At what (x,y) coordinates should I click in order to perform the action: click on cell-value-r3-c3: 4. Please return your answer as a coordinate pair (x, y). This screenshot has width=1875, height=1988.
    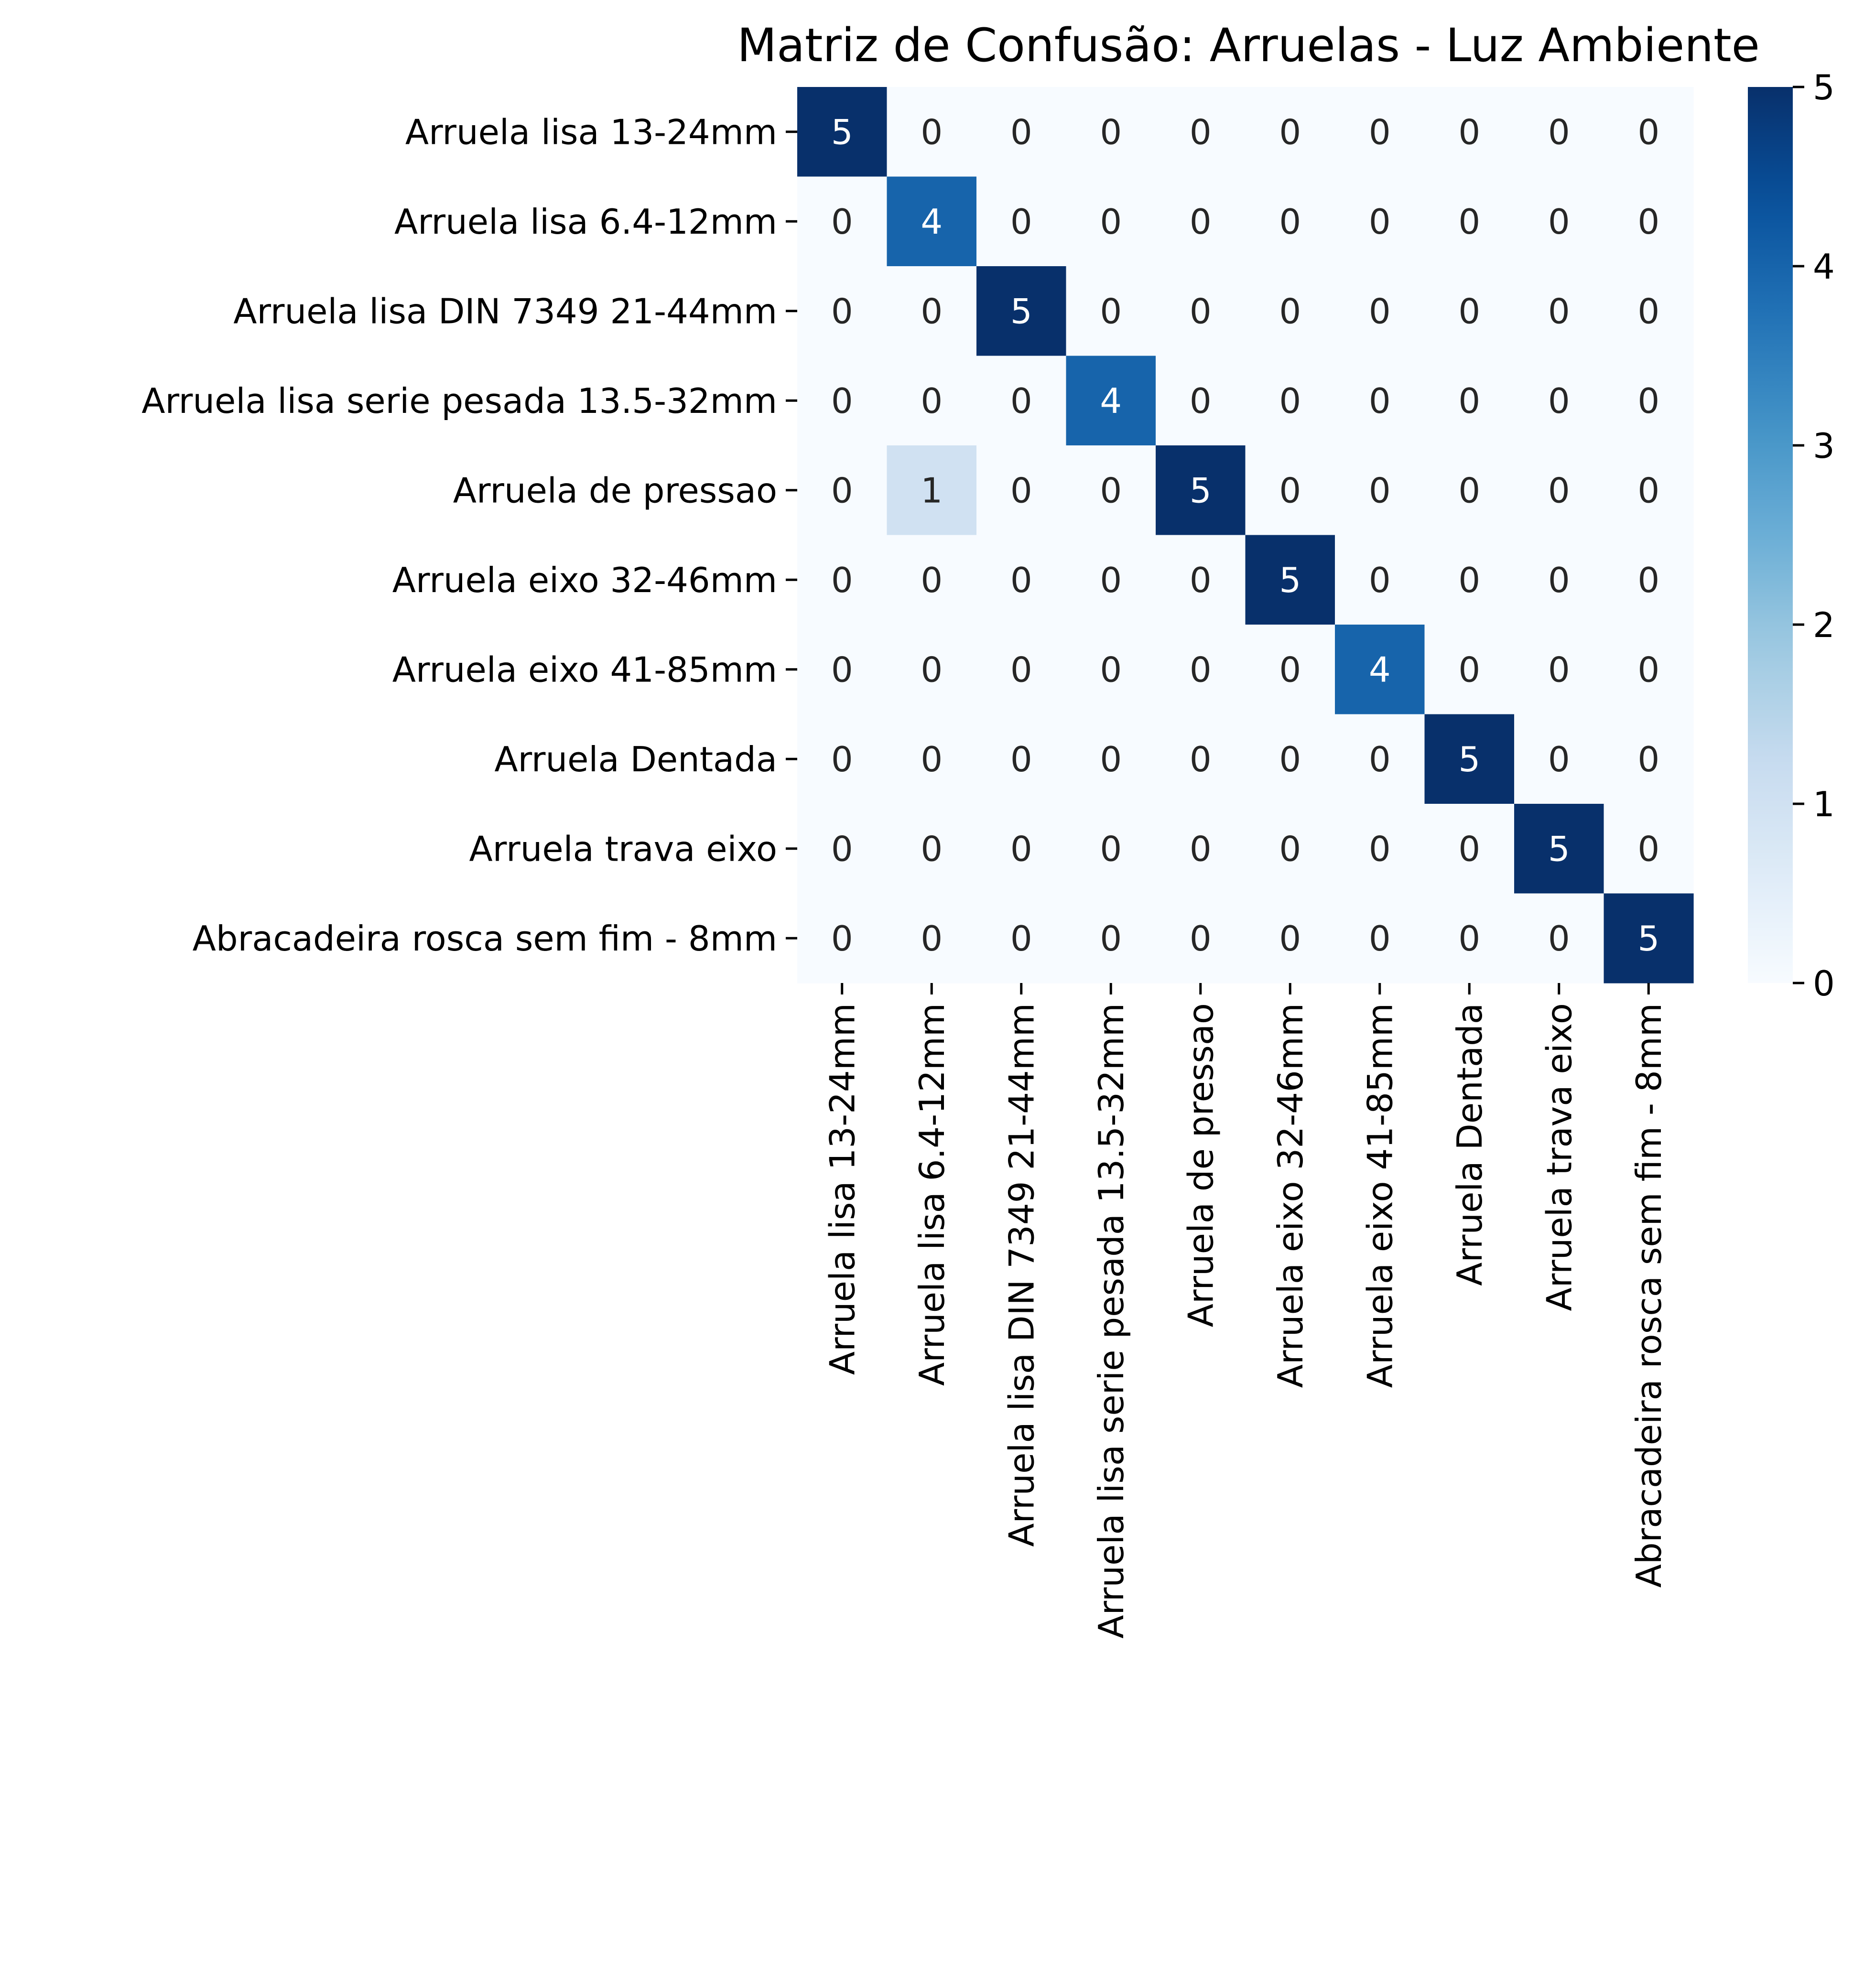
    Looking at the image, I should click on (1111, 401).